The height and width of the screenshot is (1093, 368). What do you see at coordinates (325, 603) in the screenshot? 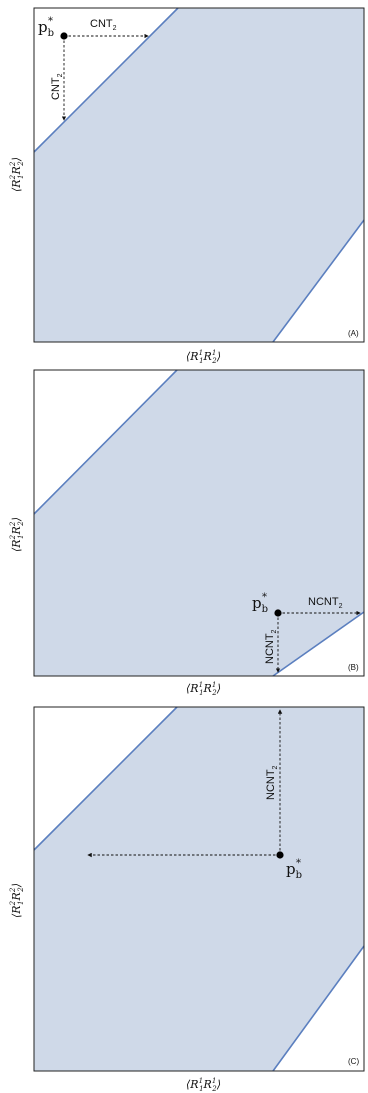
I see `h-arrow-label: NCNT2` at bounding box center [325, 603].